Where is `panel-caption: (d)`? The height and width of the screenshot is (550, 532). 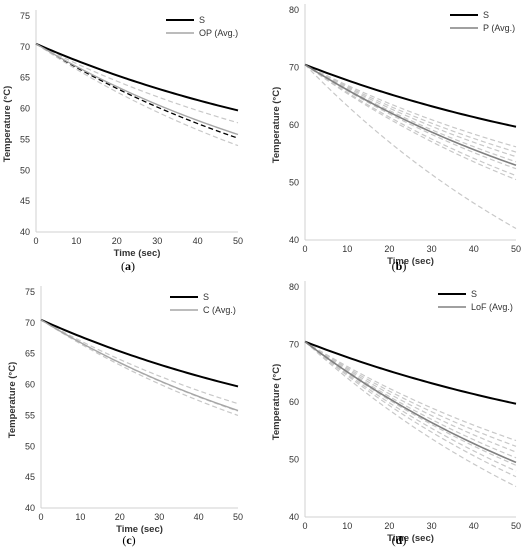 panel-caption: (d) is located at coordinates (399, 540).